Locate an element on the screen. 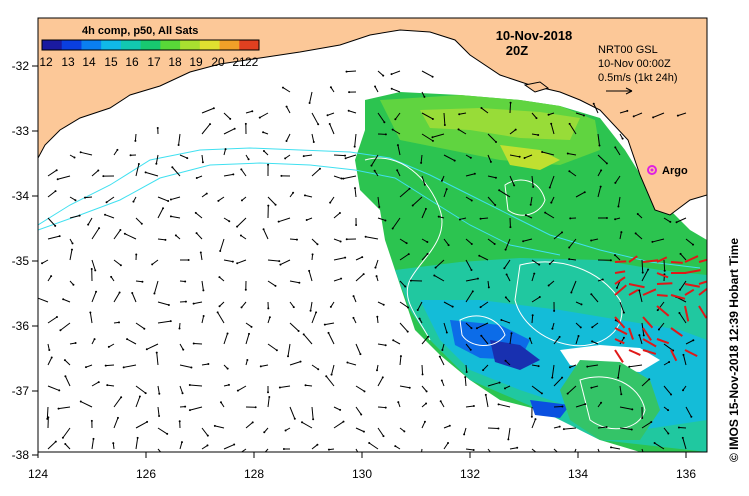 The image size is (749, 496). legend-swatch is located at coordinates (190, 45).